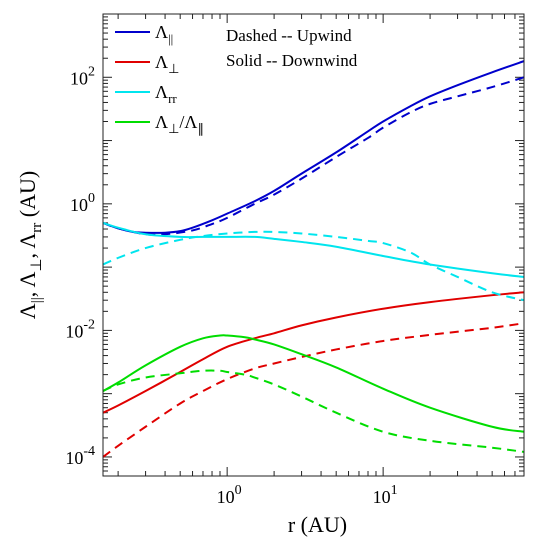  I want to click on annotation-text: Solid -- Downwind, so click(292, 60).